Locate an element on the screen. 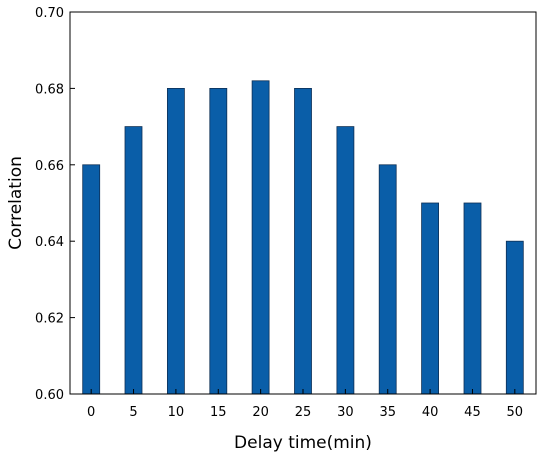 The width and height of the screenshot is (550, 465). x-tick-label: 15 is located at coordinates (218, 412).